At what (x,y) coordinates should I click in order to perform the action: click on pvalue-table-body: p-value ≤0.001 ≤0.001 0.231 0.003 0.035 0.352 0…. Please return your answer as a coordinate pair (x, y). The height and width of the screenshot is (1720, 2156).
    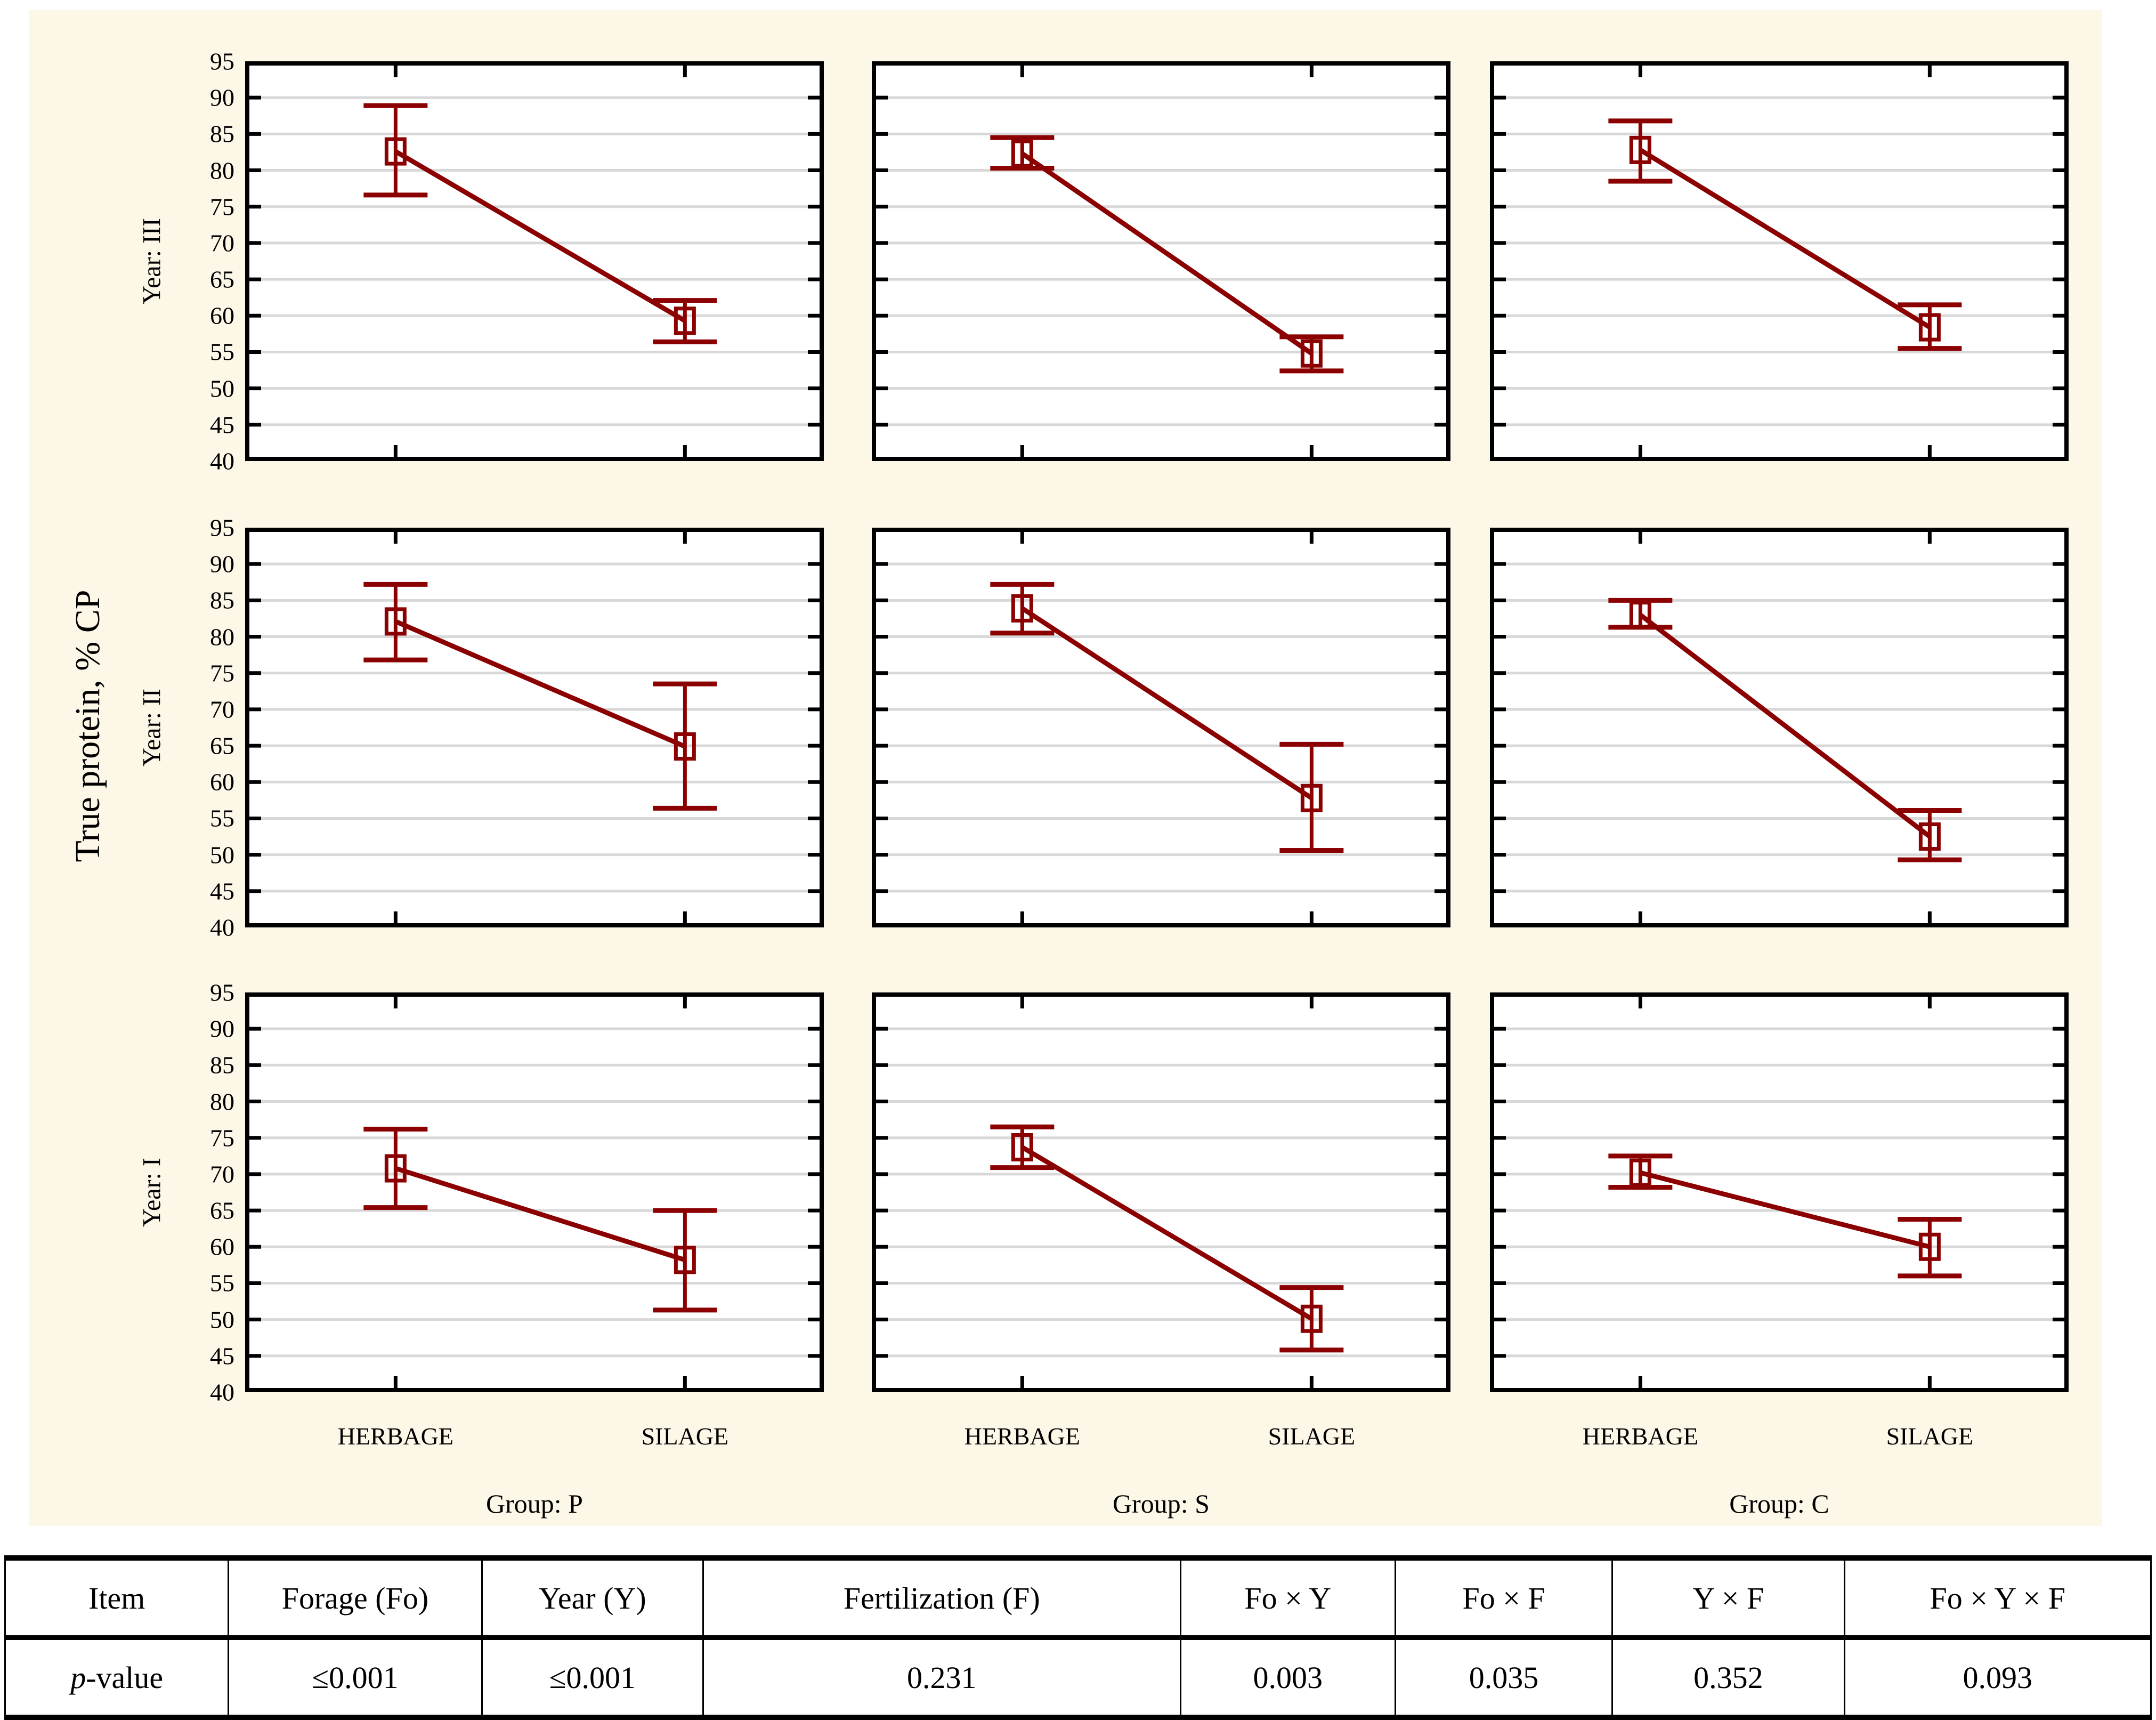
    Looking at the image, I should click on (1078, 1678).